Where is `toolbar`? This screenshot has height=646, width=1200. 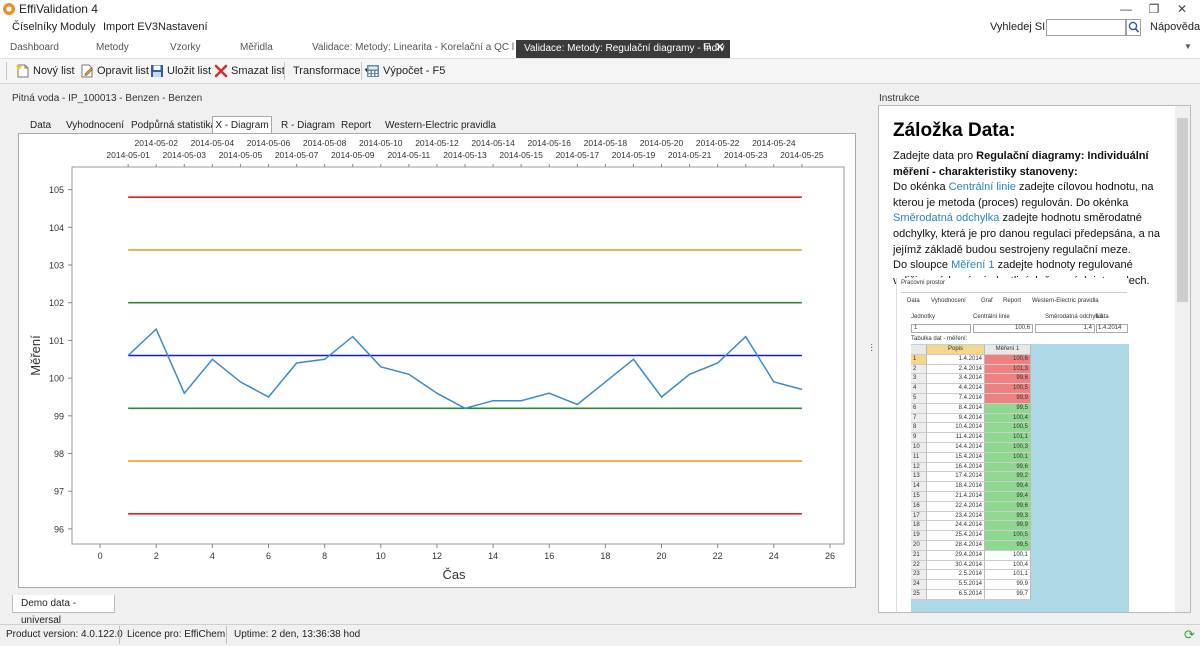 toolbar is located at coordinates (600, 71).